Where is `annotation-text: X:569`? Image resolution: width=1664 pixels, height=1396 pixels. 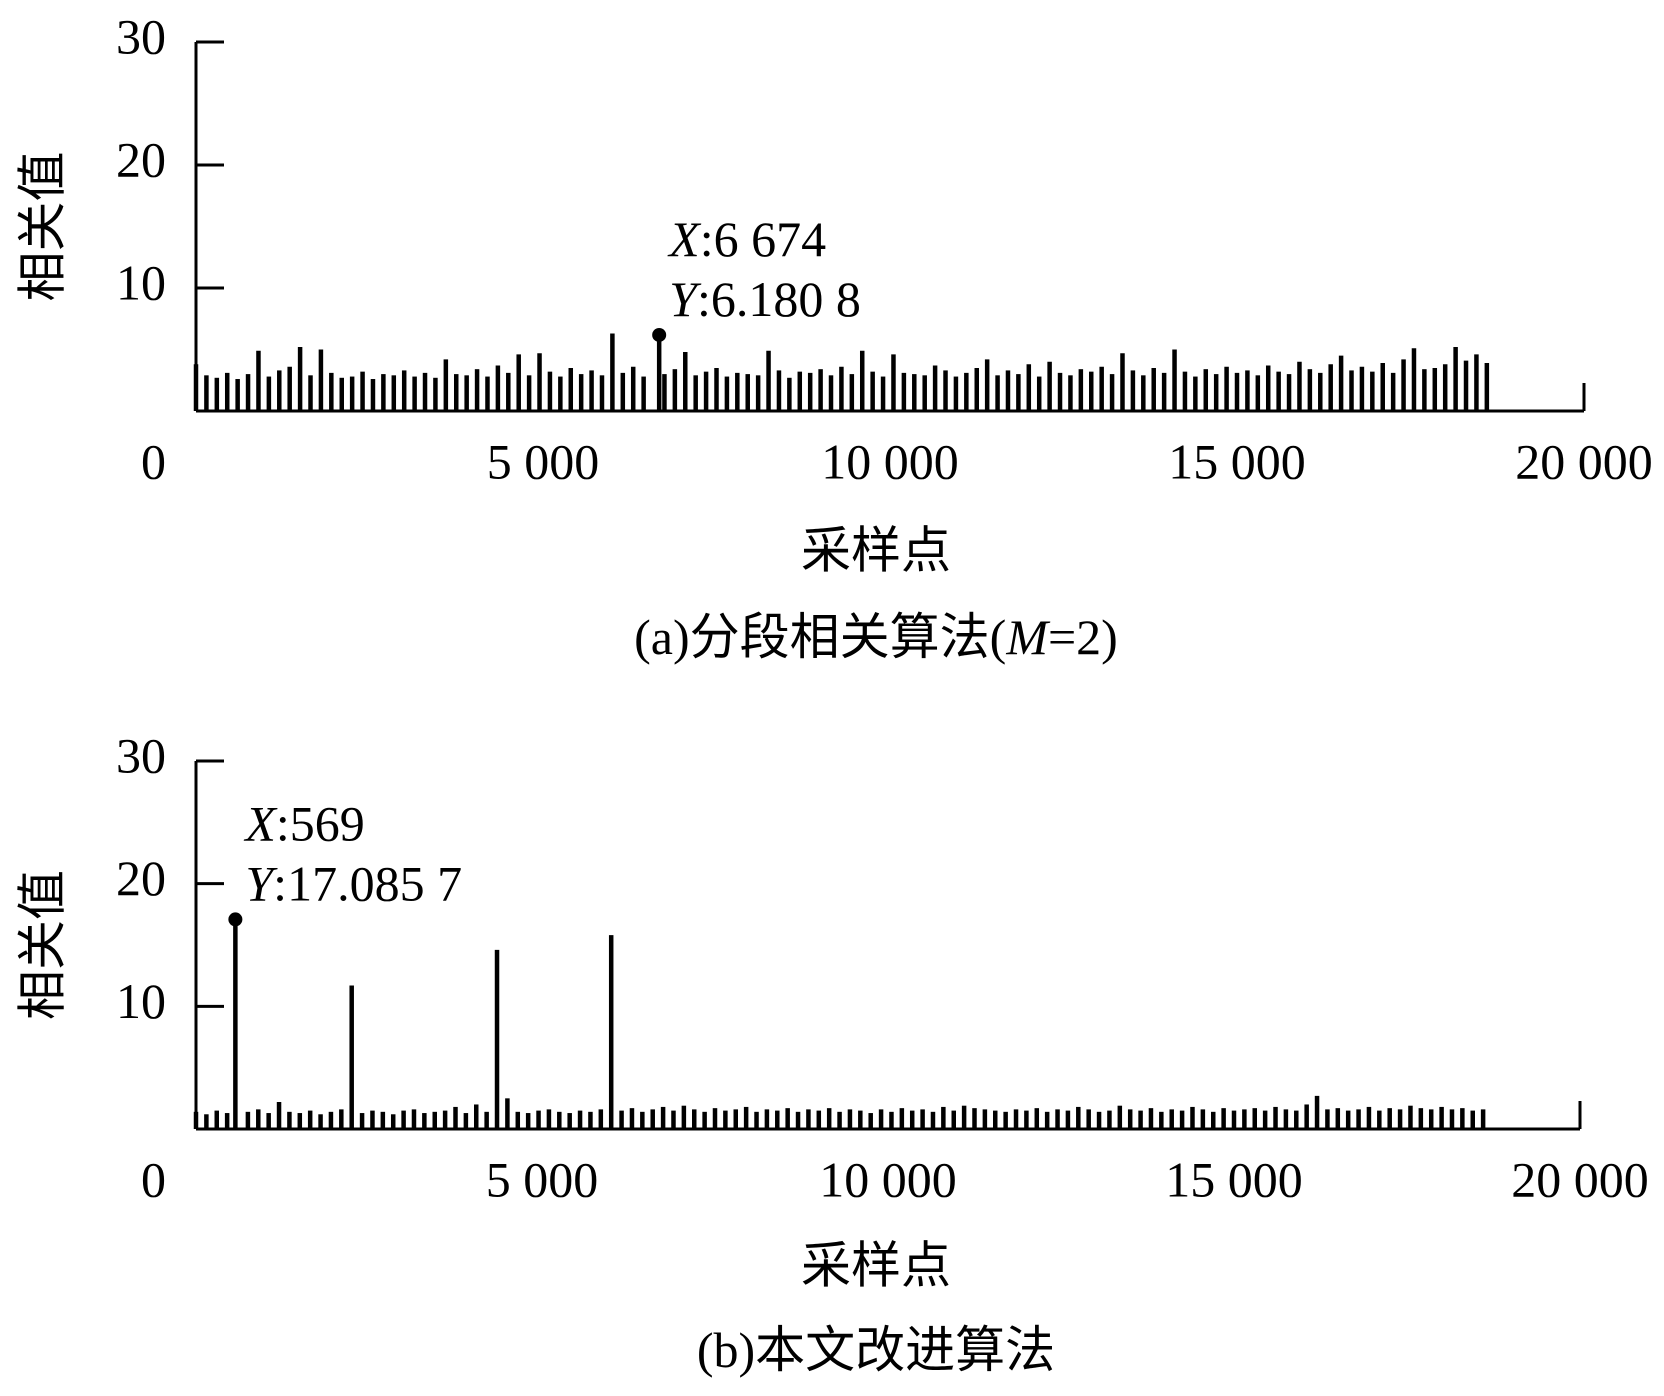
annotation-text: X:569 is located at coordinates (303, 824).